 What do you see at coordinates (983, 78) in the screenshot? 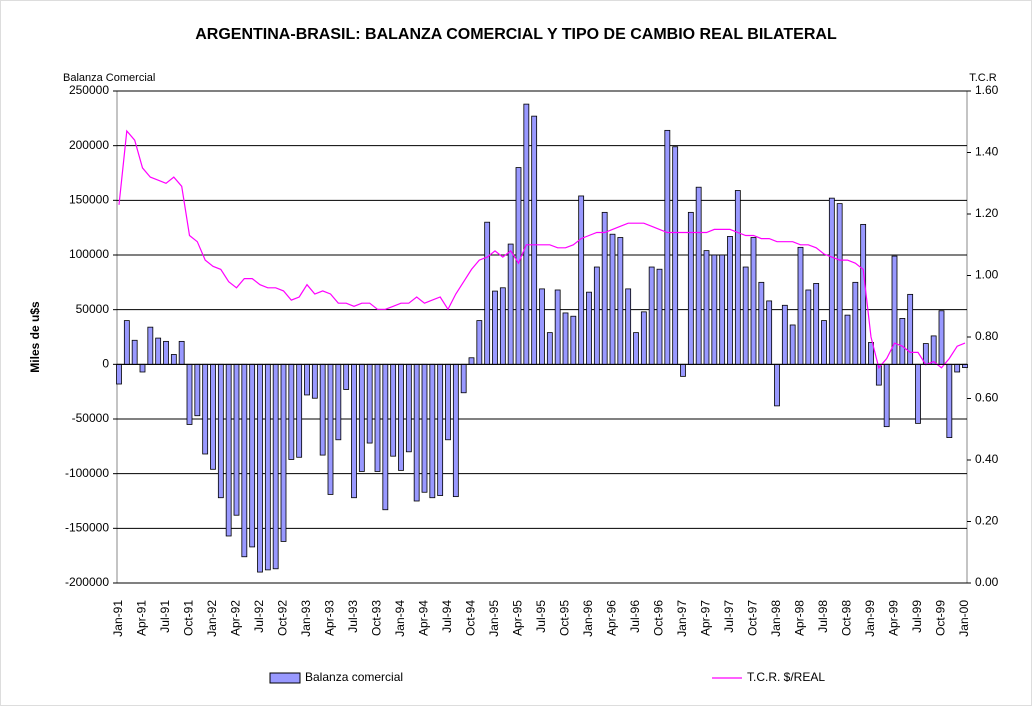
I see `y2-axis-caption: T.C.R` at bounding box center [983, 78].